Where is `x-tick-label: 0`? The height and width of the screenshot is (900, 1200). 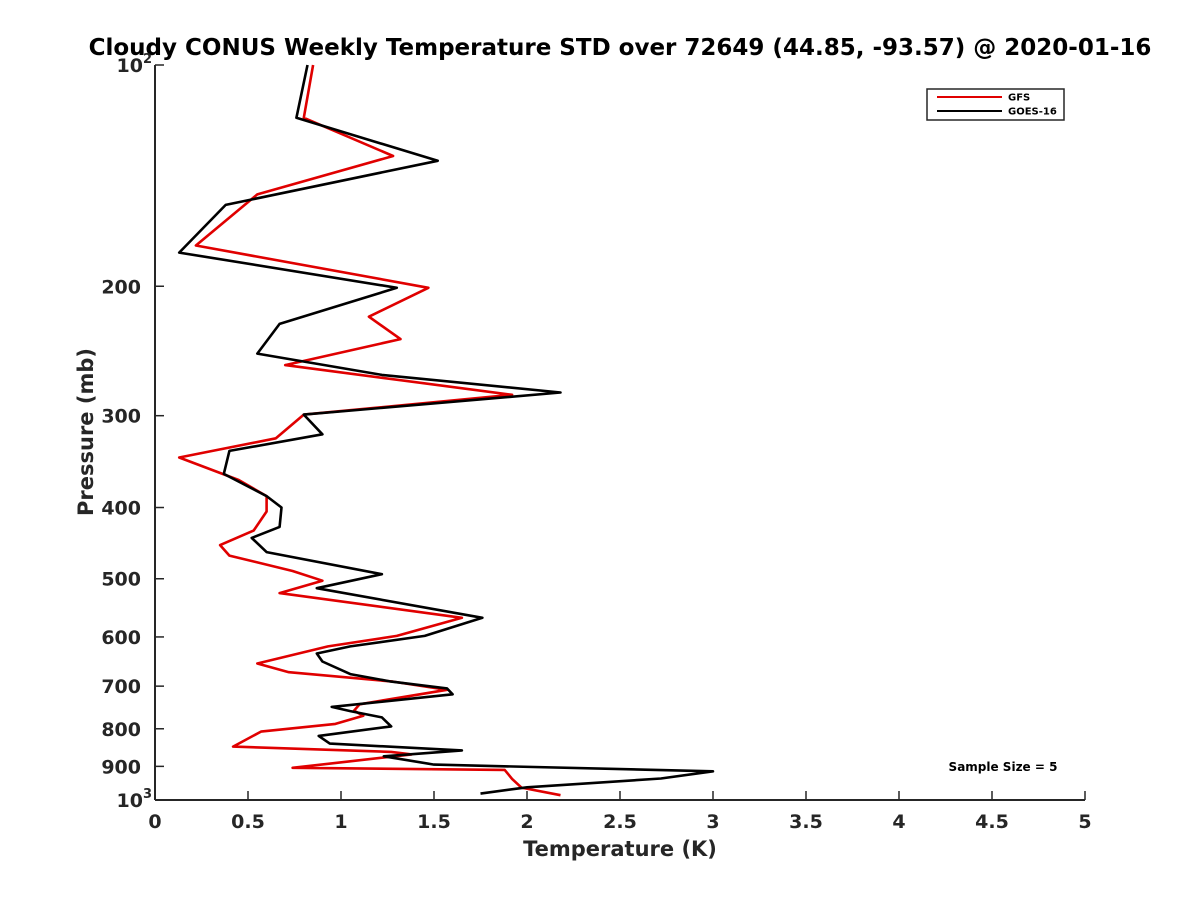
x-tick-label: 0 is located at coordinates (154, 822).